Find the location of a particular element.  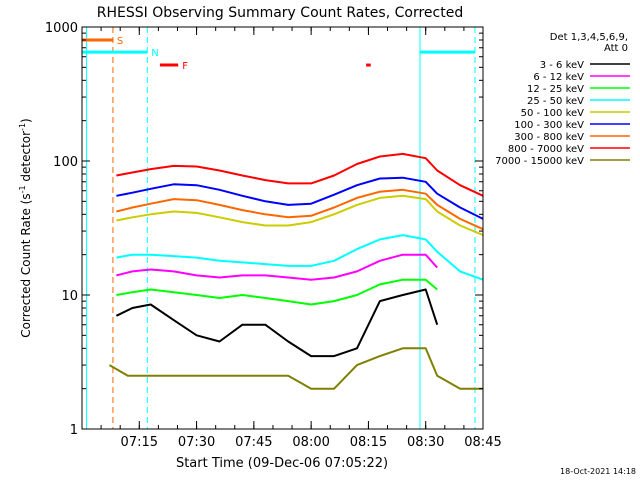

x-tick-label: 08:45 is located at coordinates (482, 442).